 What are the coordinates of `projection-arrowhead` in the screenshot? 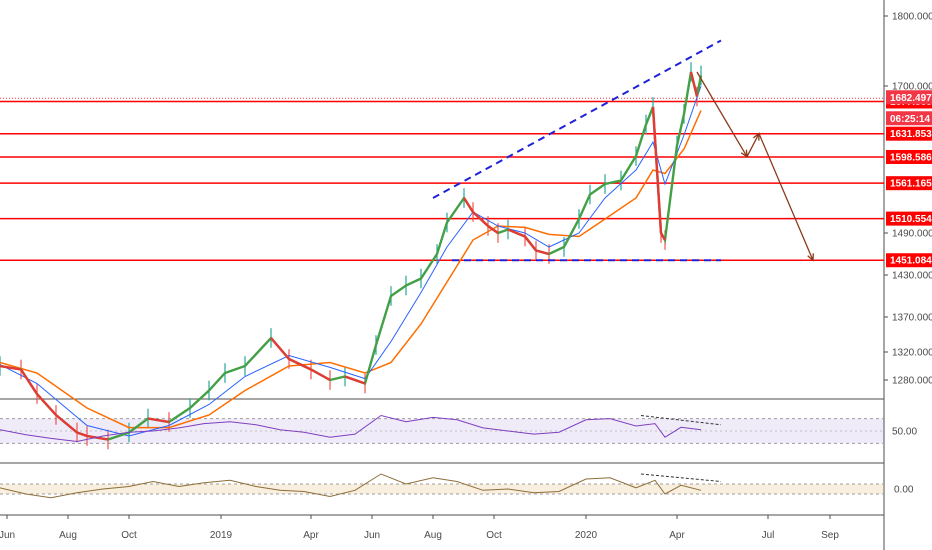 It's located at (810, 257).